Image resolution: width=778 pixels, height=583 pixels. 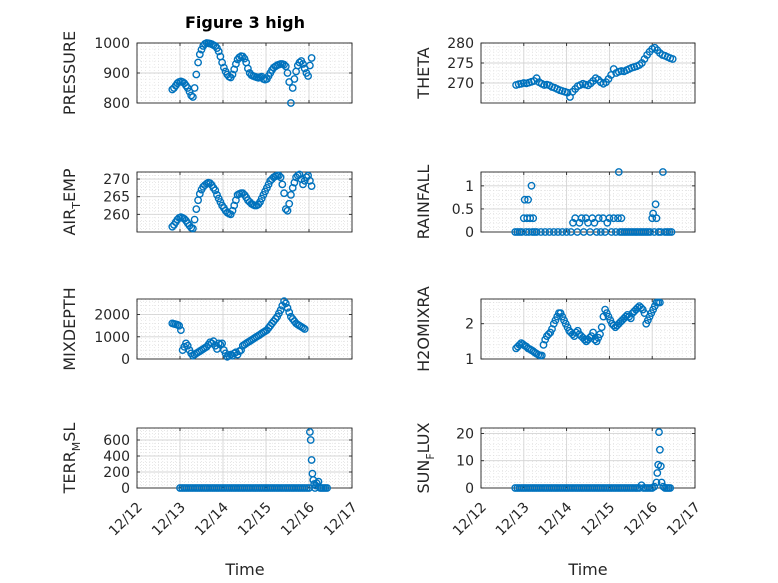 I want to click on x-tick-label: 12/15, so click(x=598, y=520).